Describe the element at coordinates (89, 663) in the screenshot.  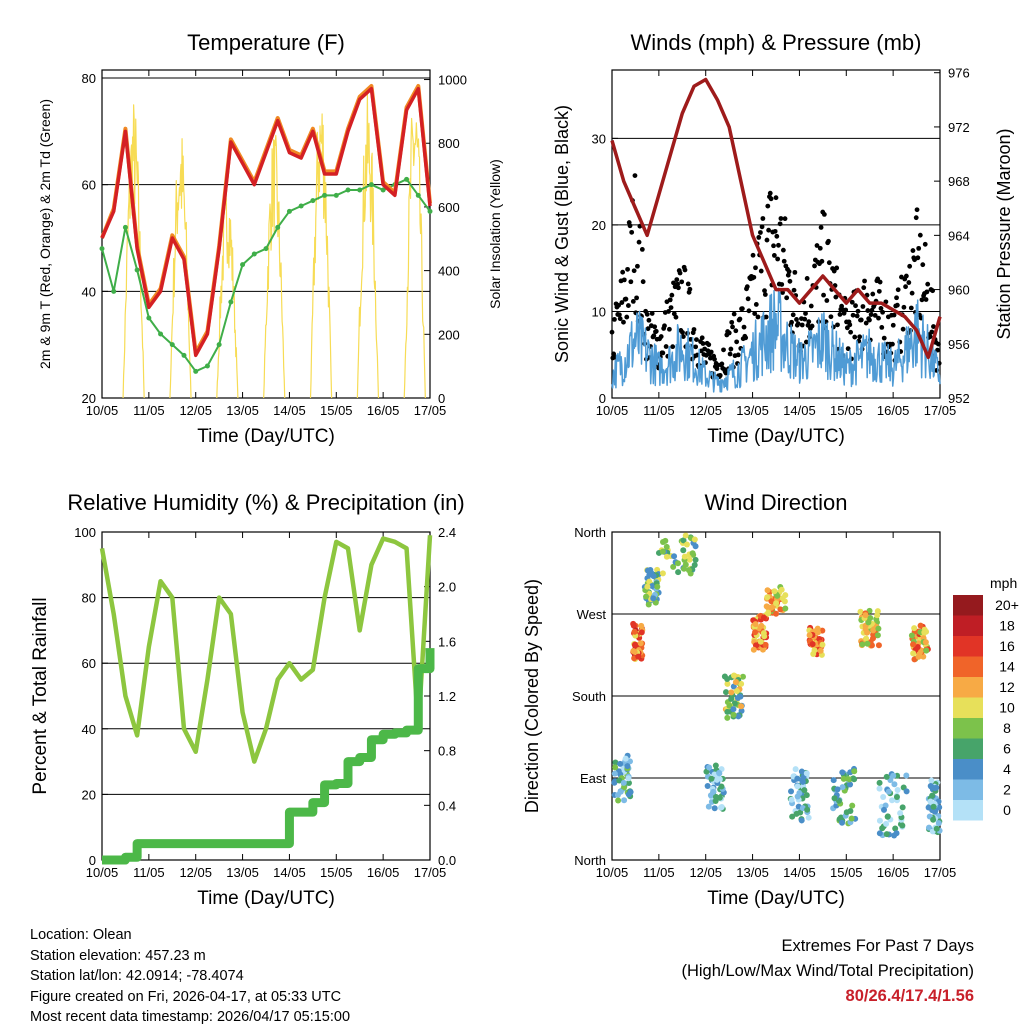
I see `y-tick-label: 60` at that location.